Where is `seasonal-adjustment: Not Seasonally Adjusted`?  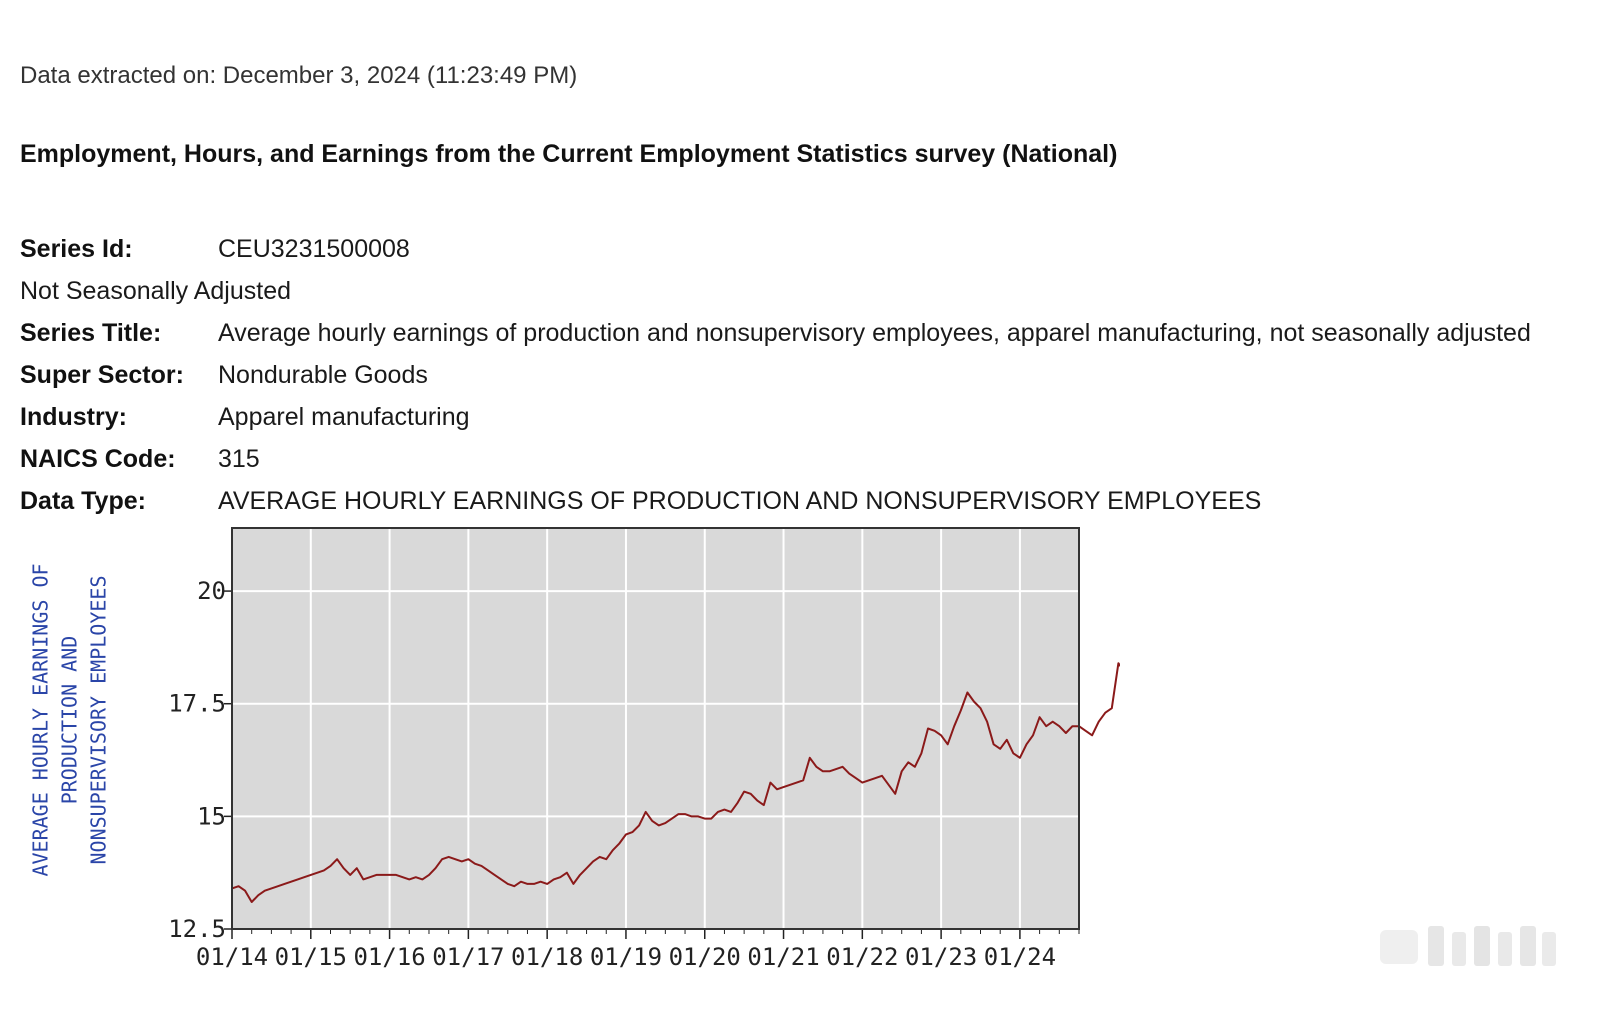
seasonal-adjustment: Not Seasonally Adjusted is located at coordinates (156, 290).